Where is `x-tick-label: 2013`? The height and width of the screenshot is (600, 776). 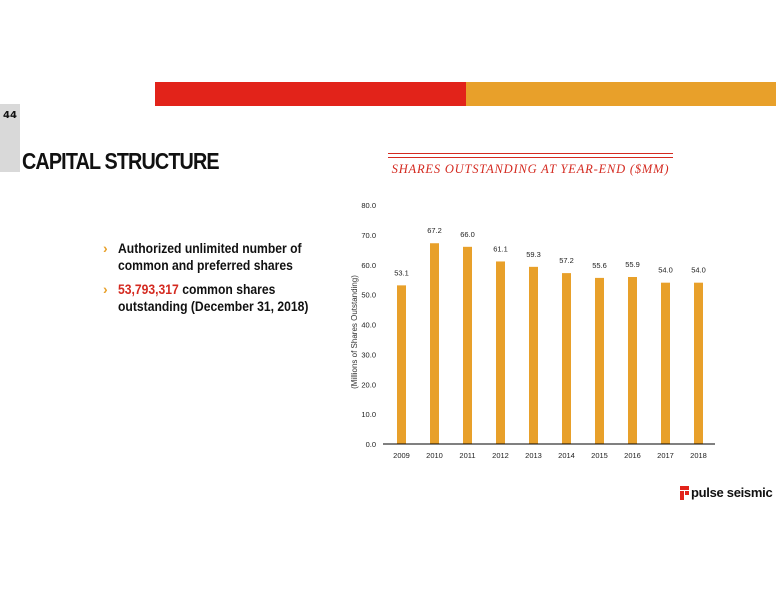
x-tick-label: 2013 is located at coordinates (533, 455).